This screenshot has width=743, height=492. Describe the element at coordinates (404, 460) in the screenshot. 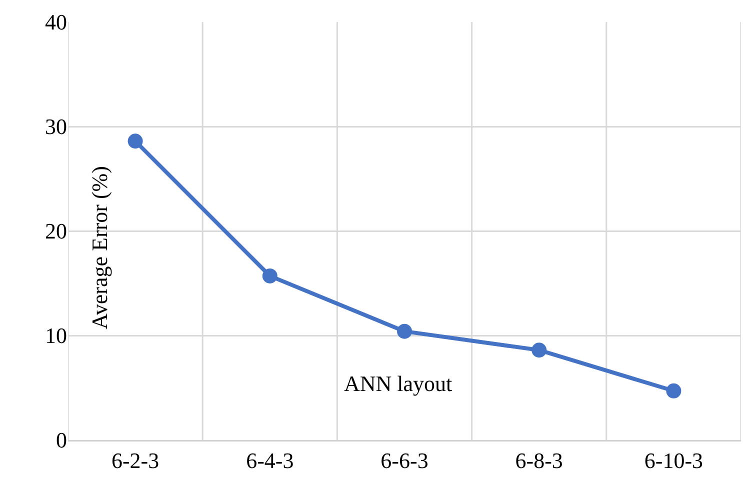

I see `x-tick-label: 6-6-3` at that location.